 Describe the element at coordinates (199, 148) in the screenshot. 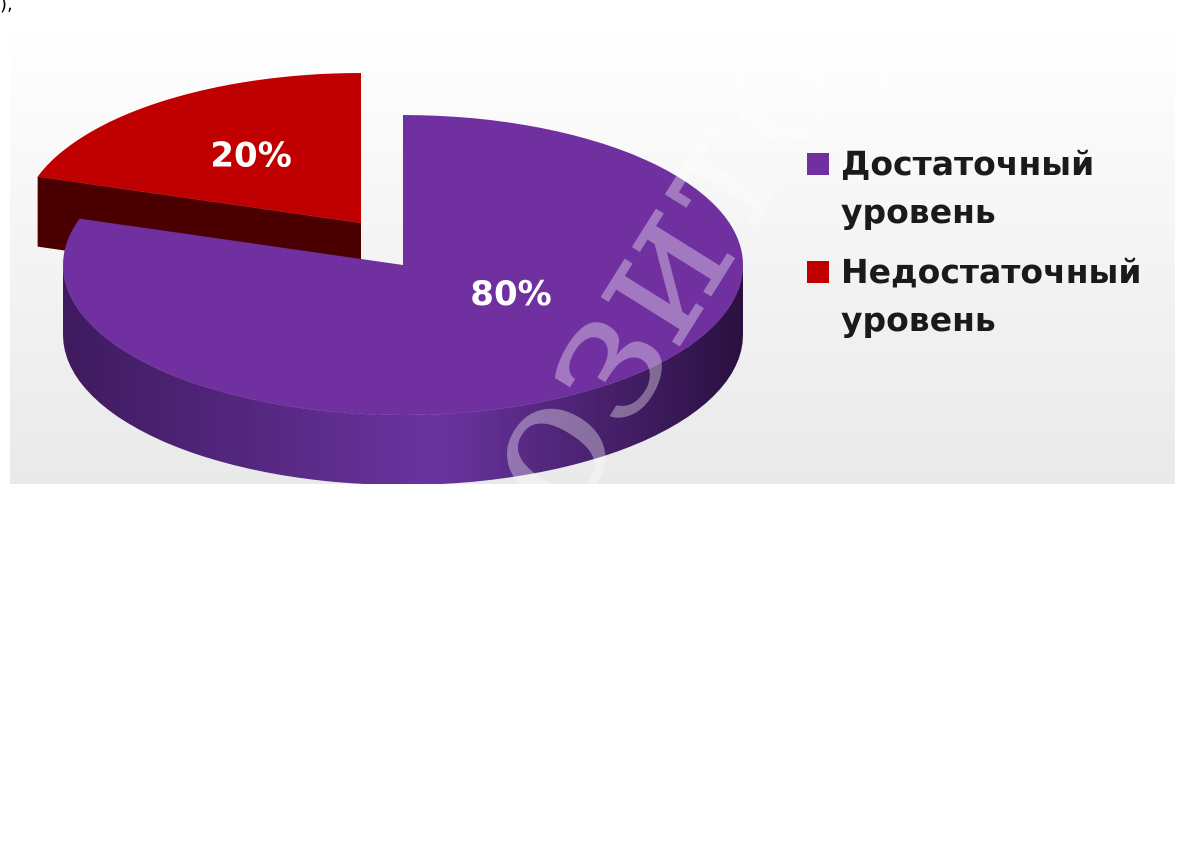

I see `pie-slice-insufficient` at that location.